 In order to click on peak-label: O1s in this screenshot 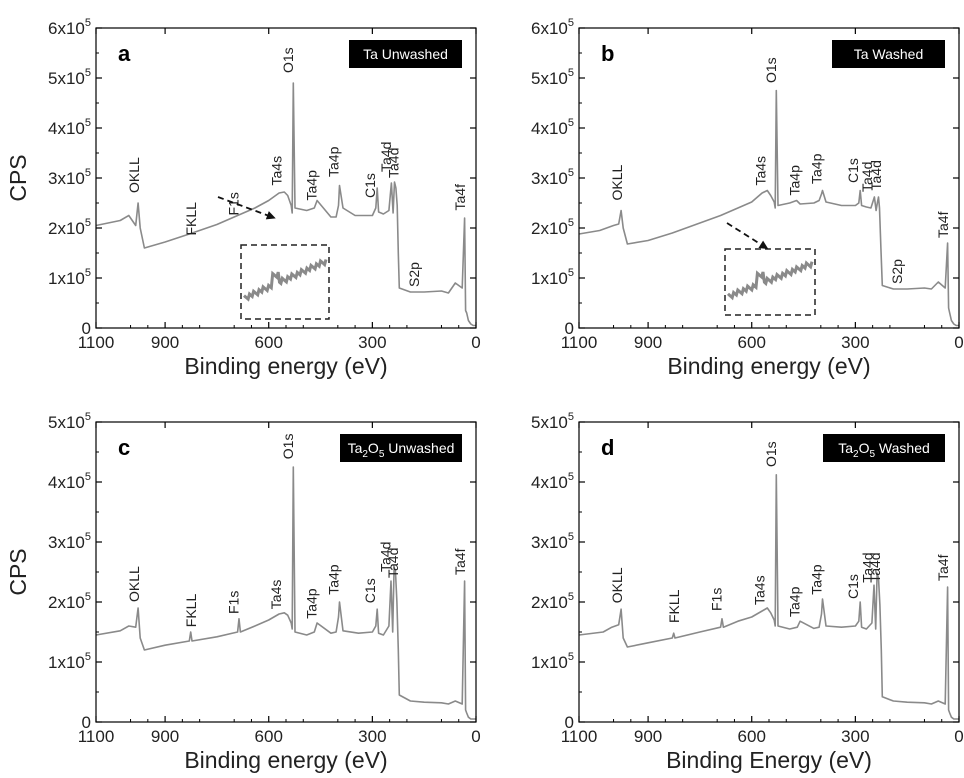, I will do `click(771, 70)`.